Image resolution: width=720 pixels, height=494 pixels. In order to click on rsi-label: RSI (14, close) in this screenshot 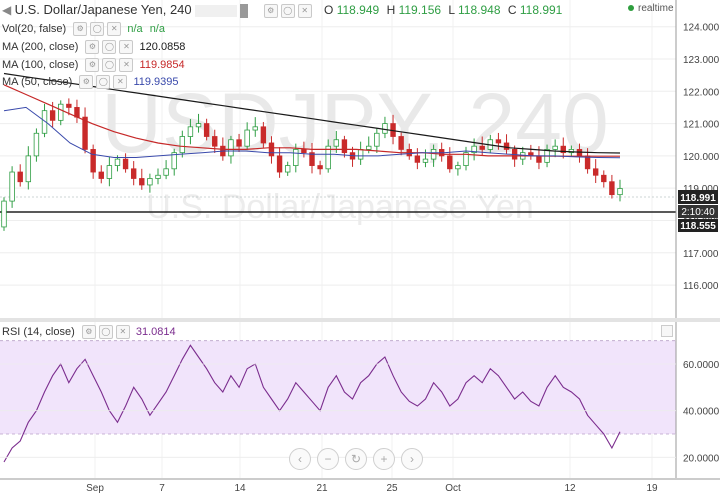, I will do `click(38, 331)`.